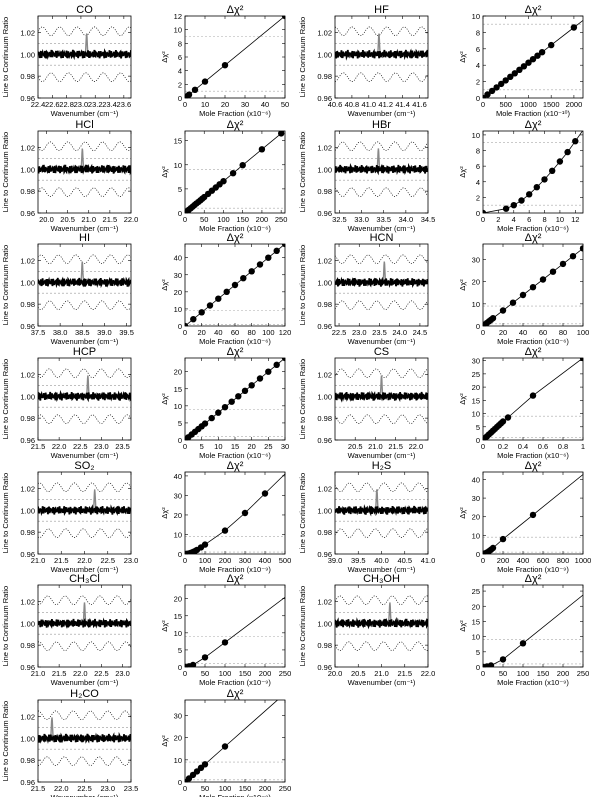  I want to click on y-tick-label: 0.98, so click(27, 418).